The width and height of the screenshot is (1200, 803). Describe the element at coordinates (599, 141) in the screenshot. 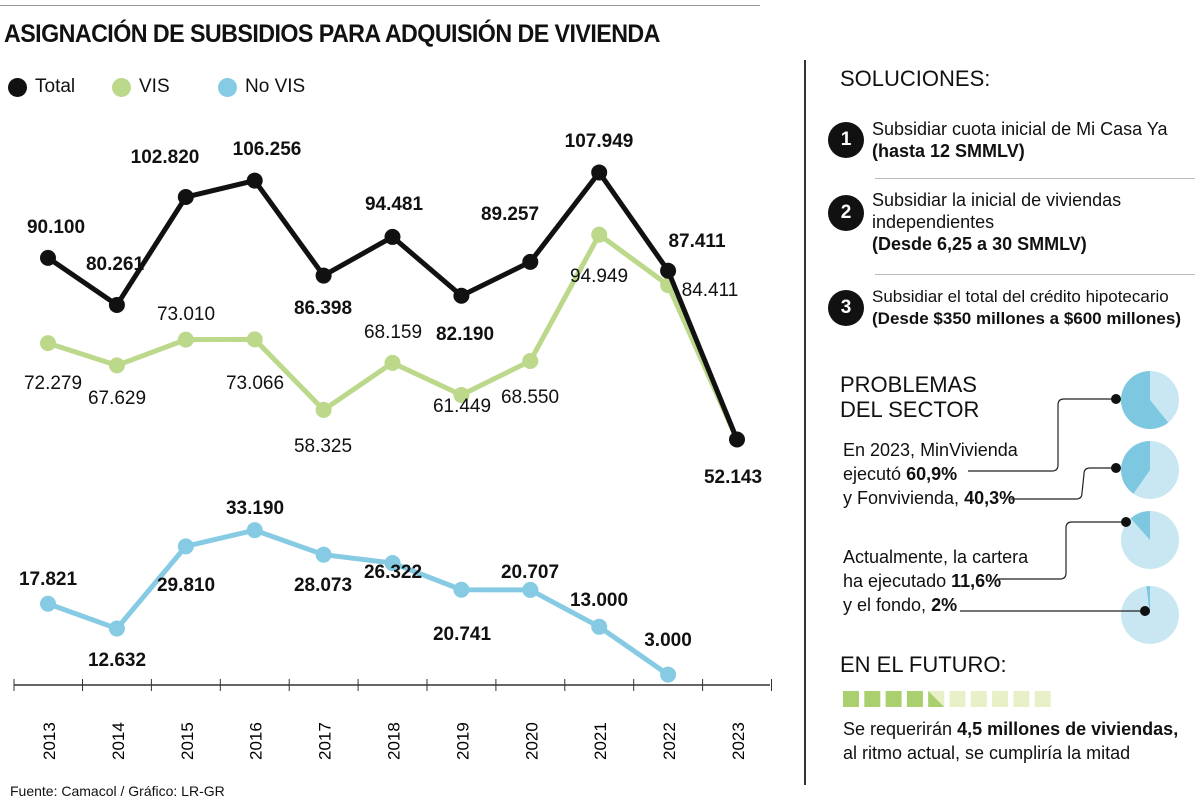

I see `data-label: 107.949` at that location.